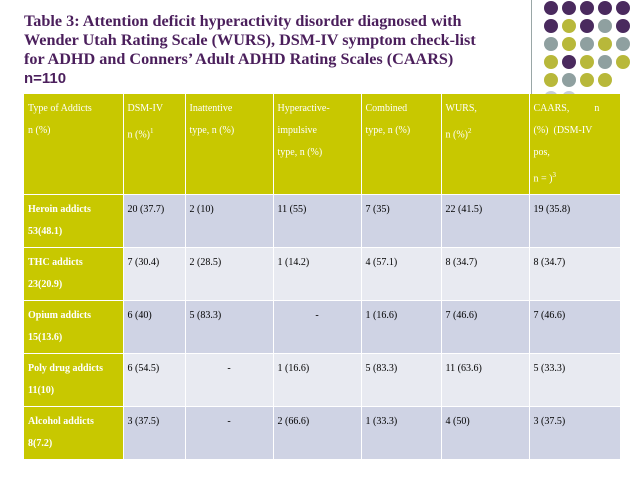 The height and width of the screenshot is (479, 638). I want to click on header-text: (%) (DSM-IV, so click(563, 130).